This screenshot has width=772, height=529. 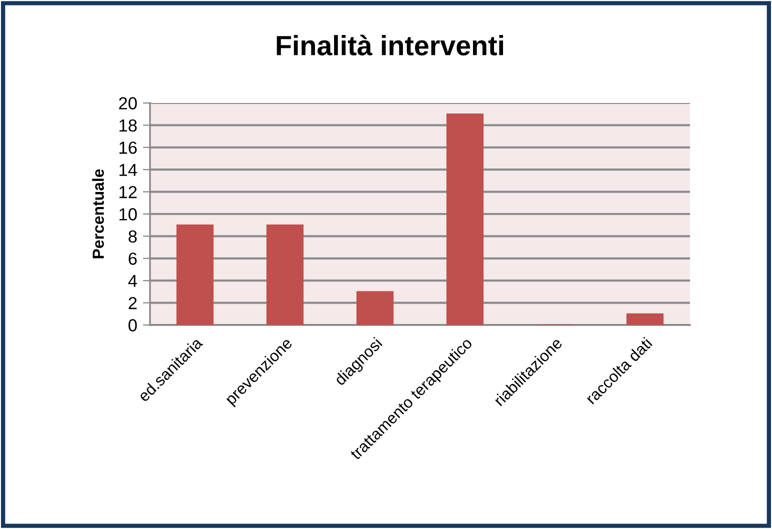 I want to click on y-tick-label: 20, so click(x=128, y=103).